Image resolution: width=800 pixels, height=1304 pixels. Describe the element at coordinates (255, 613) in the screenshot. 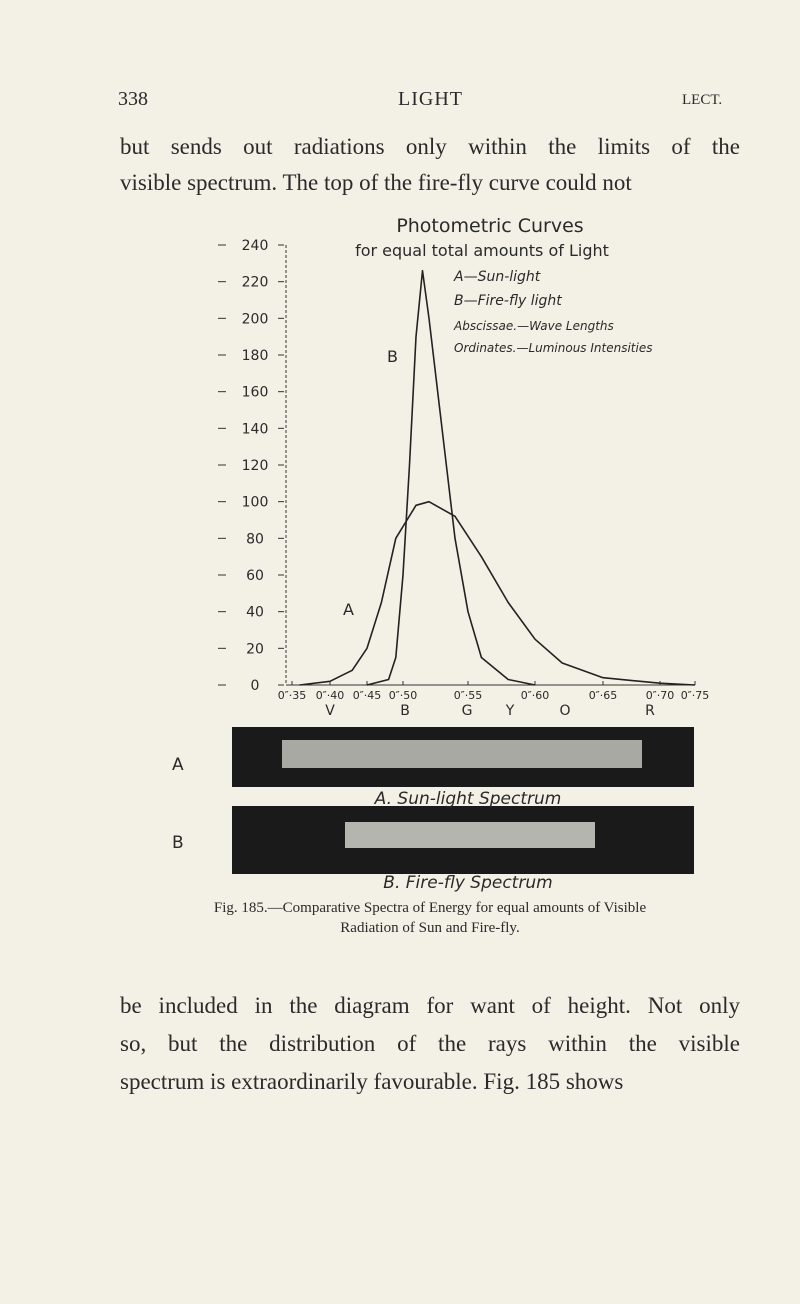

I see `y-tick-label: 40` at that location.